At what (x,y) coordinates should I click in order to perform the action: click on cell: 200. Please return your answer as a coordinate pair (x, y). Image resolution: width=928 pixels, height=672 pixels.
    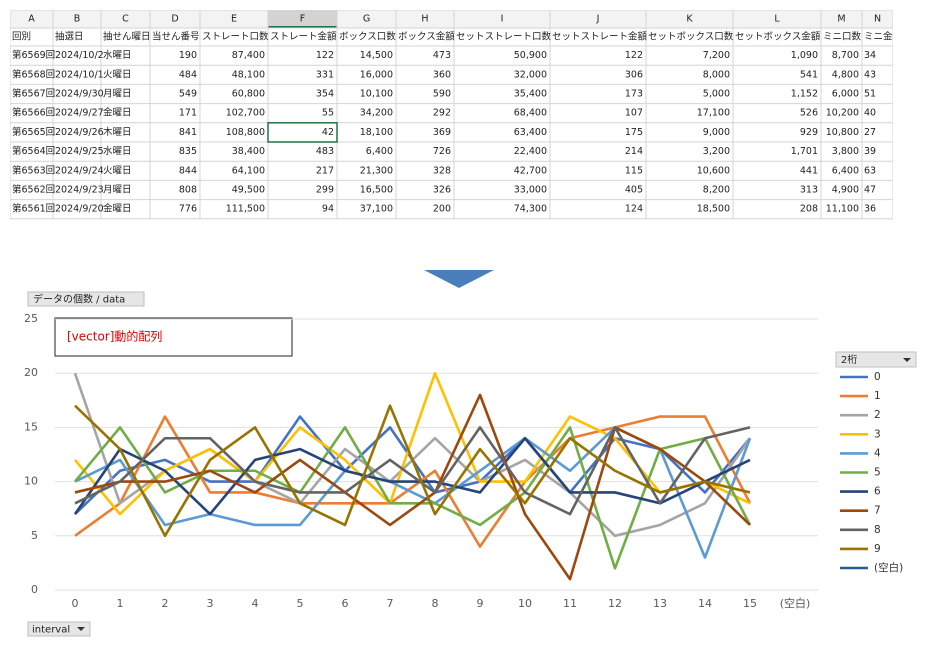
    Looking at the image, I should click on (442, 209).